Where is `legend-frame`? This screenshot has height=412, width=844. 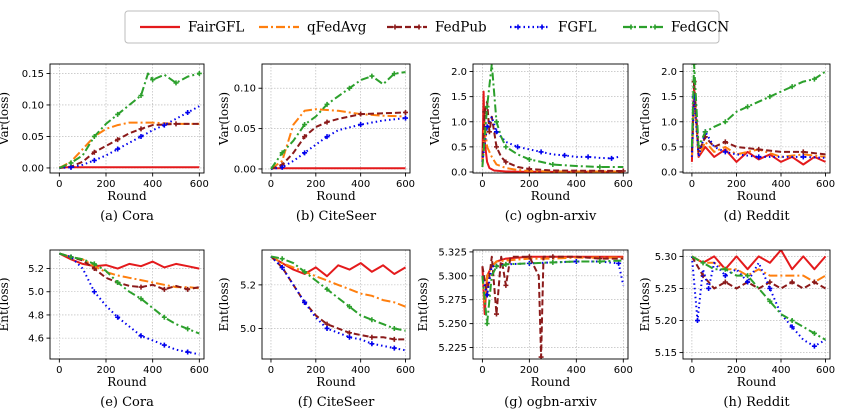
legend-frame is located at coordinates (422, 27).